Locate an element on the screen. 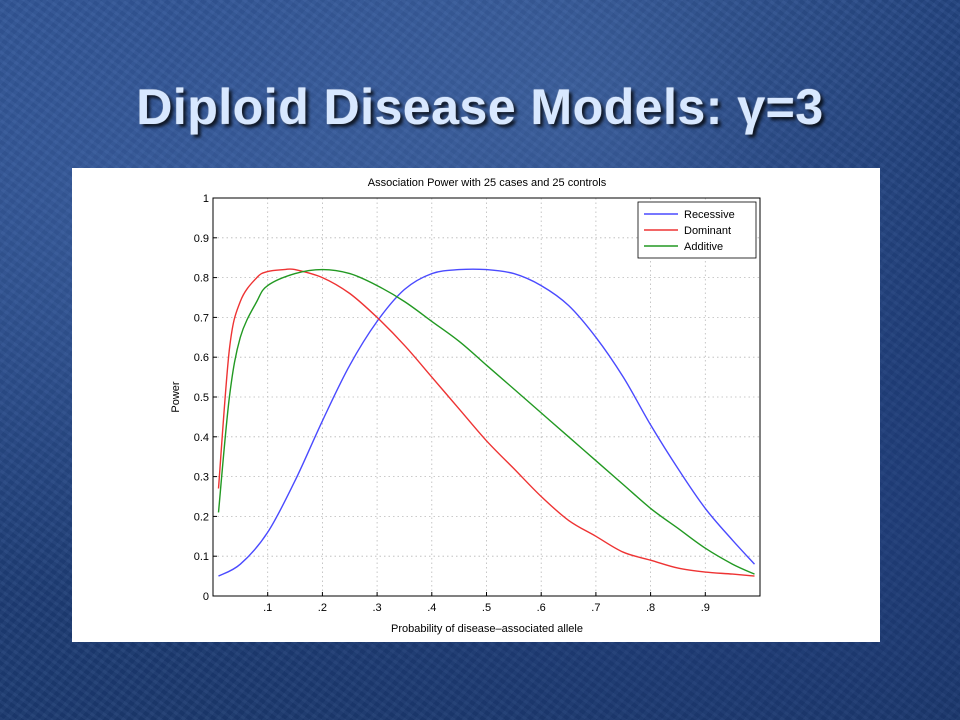 Image resolution: width=960 pixels, height=720 pixels. y-axis-ticks: 0 0.1 0.2 0.3 0.4 0.5 0.6 0.7 0.8 0.9 1 is located at coordinates (205, 398).